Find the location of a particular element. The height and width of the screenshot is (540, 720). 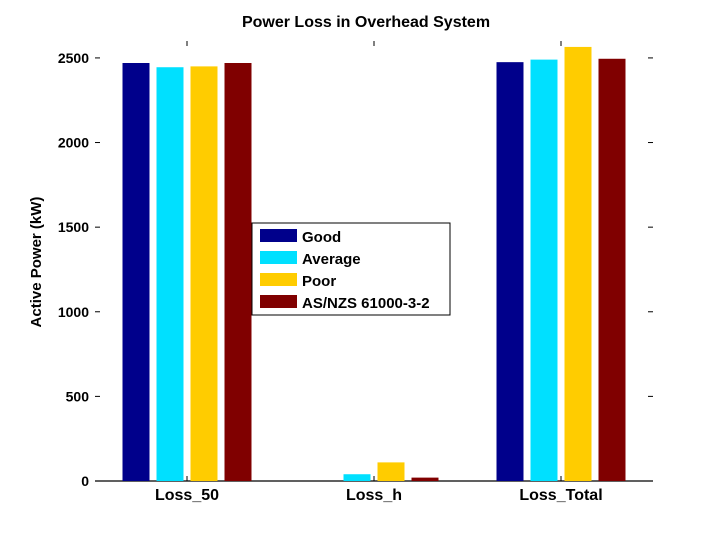

bar-loss-50-good is located at coordinates (136, 272).